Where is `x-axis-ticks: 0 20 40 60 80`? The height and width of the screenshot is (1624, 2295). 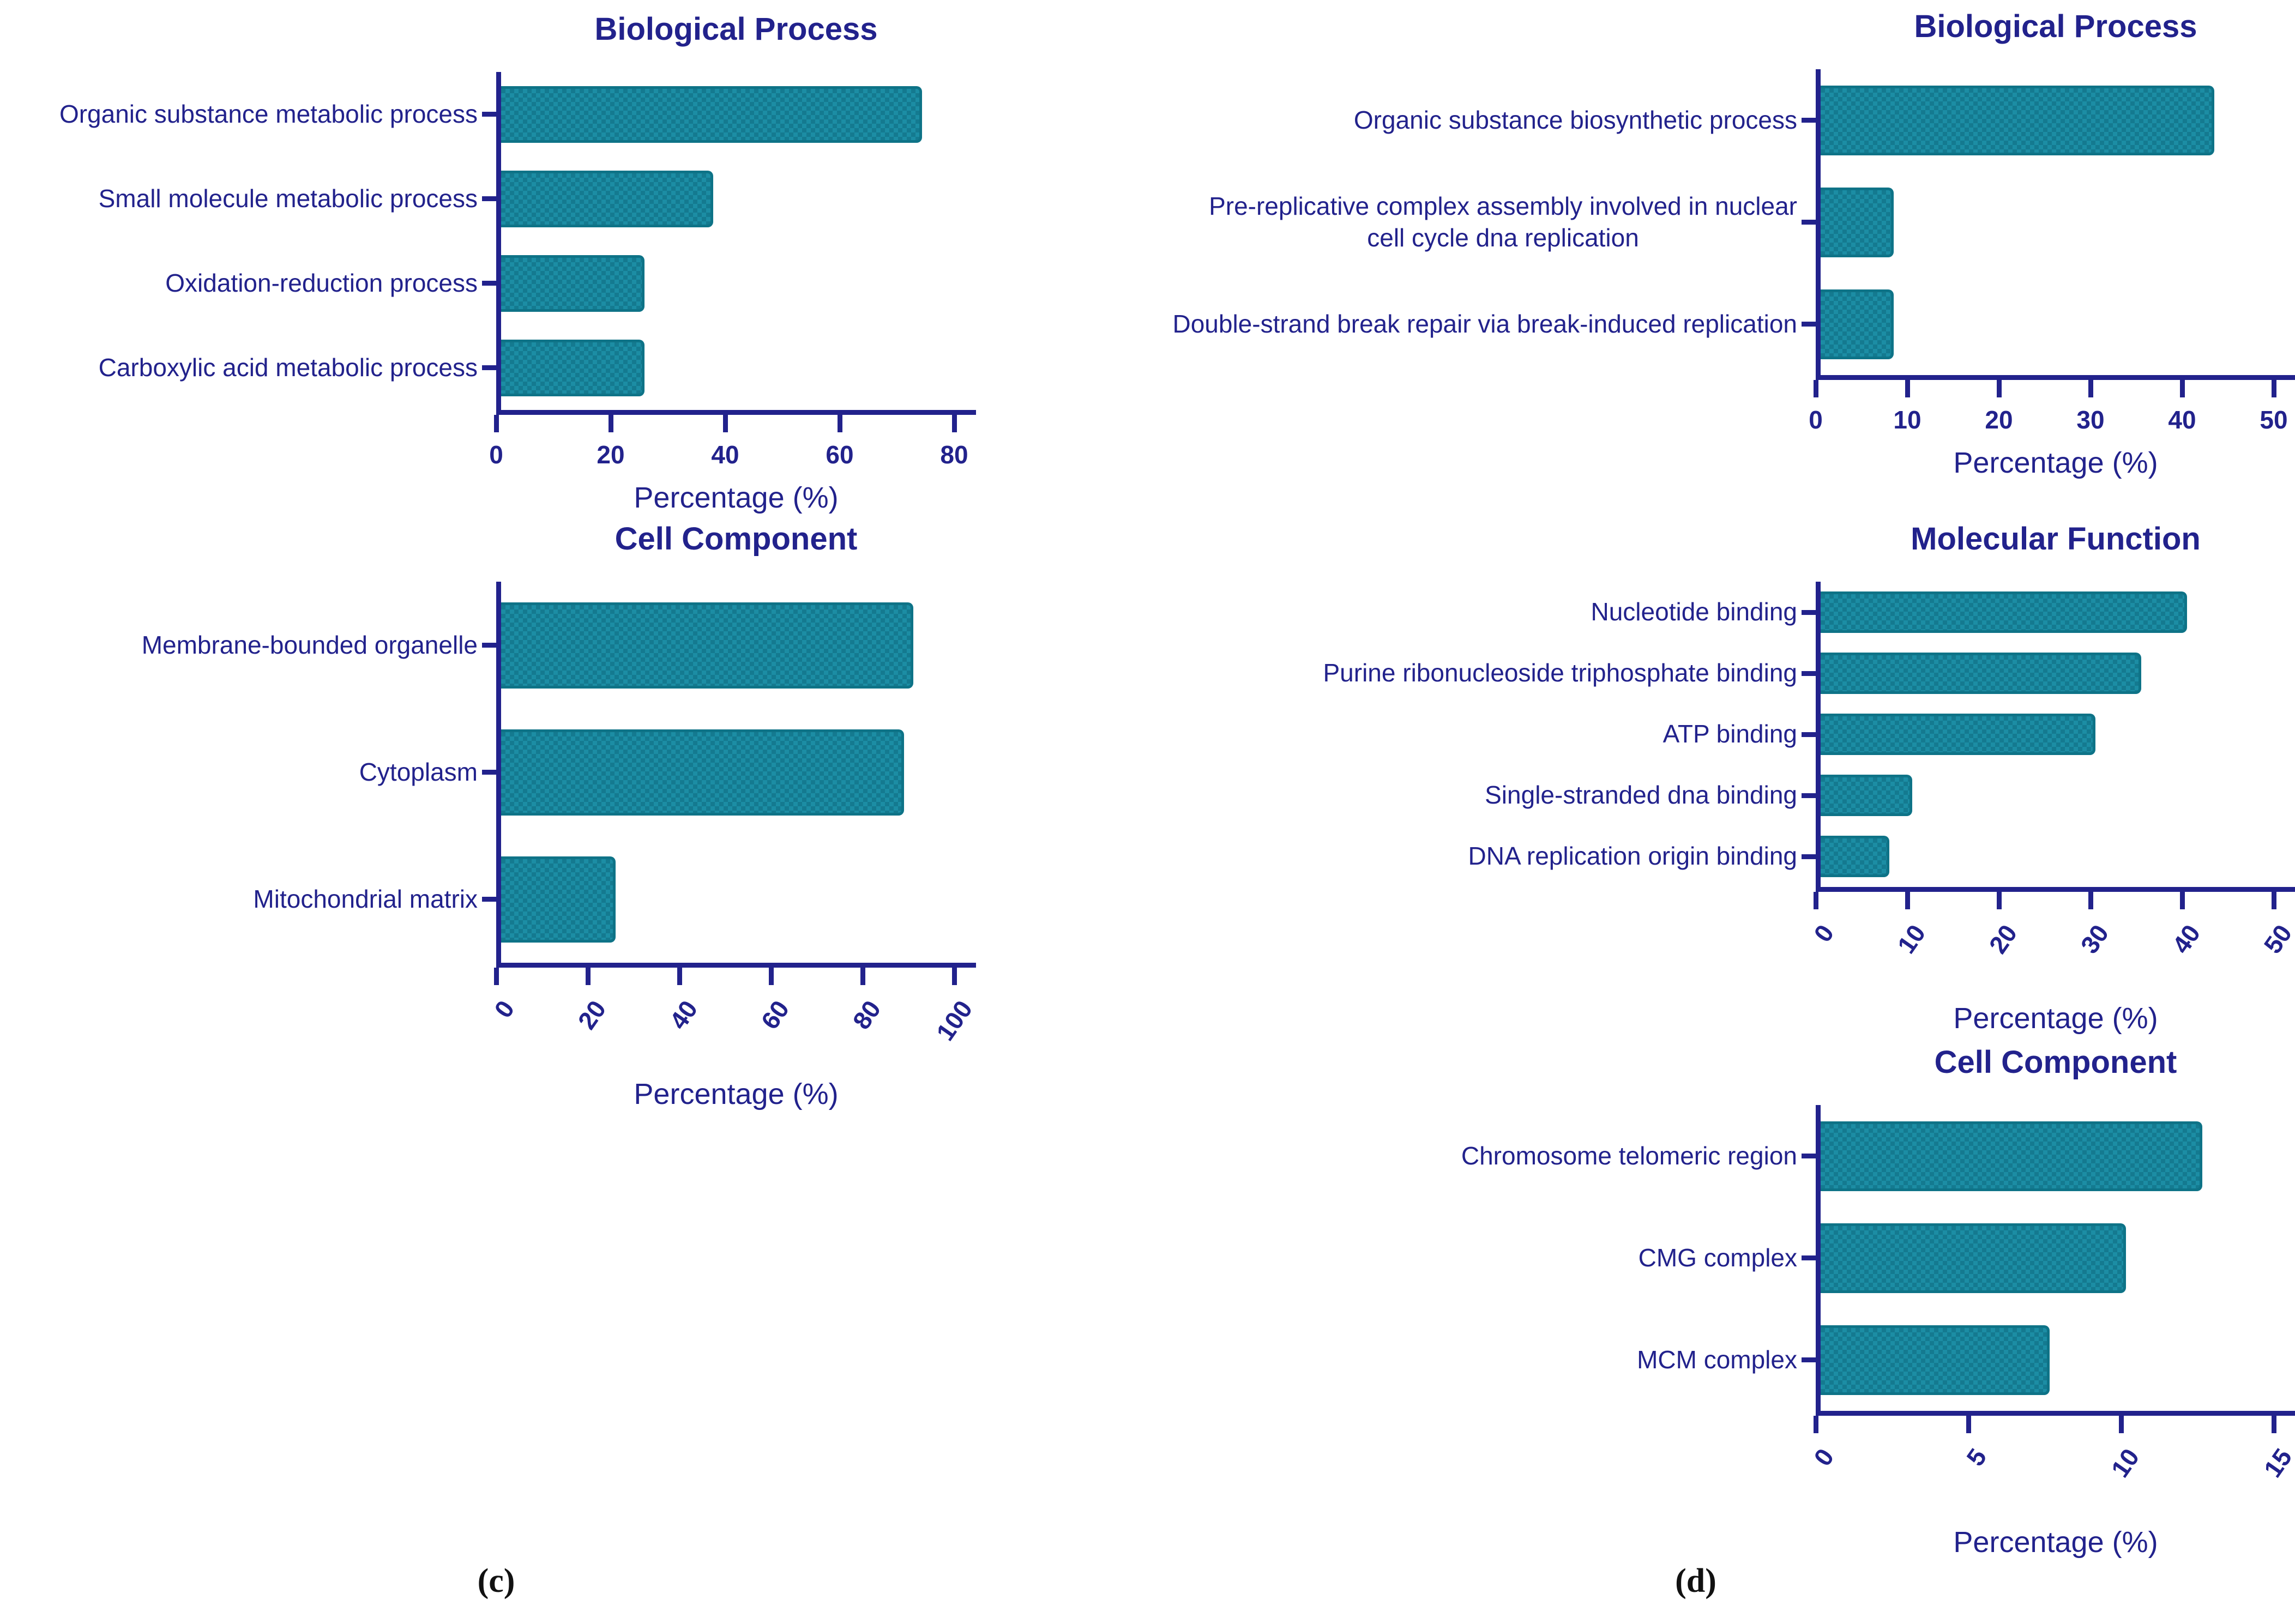 x-axis-ticks: 0 20 40 60 80 is located at coordinates (732, 446).